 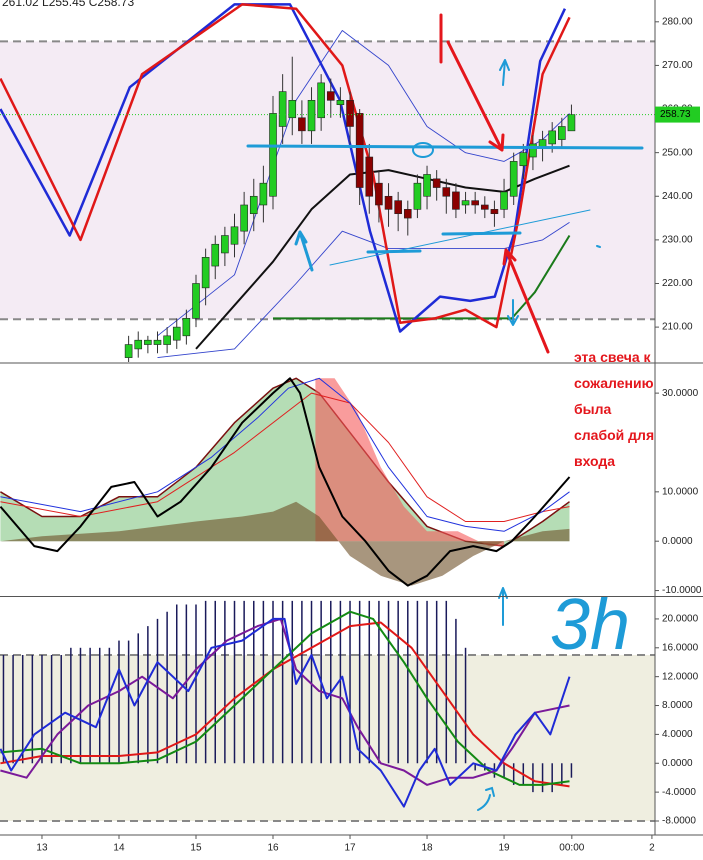 I want to click on x-tick-label: 14, so click(x=119, y=848).